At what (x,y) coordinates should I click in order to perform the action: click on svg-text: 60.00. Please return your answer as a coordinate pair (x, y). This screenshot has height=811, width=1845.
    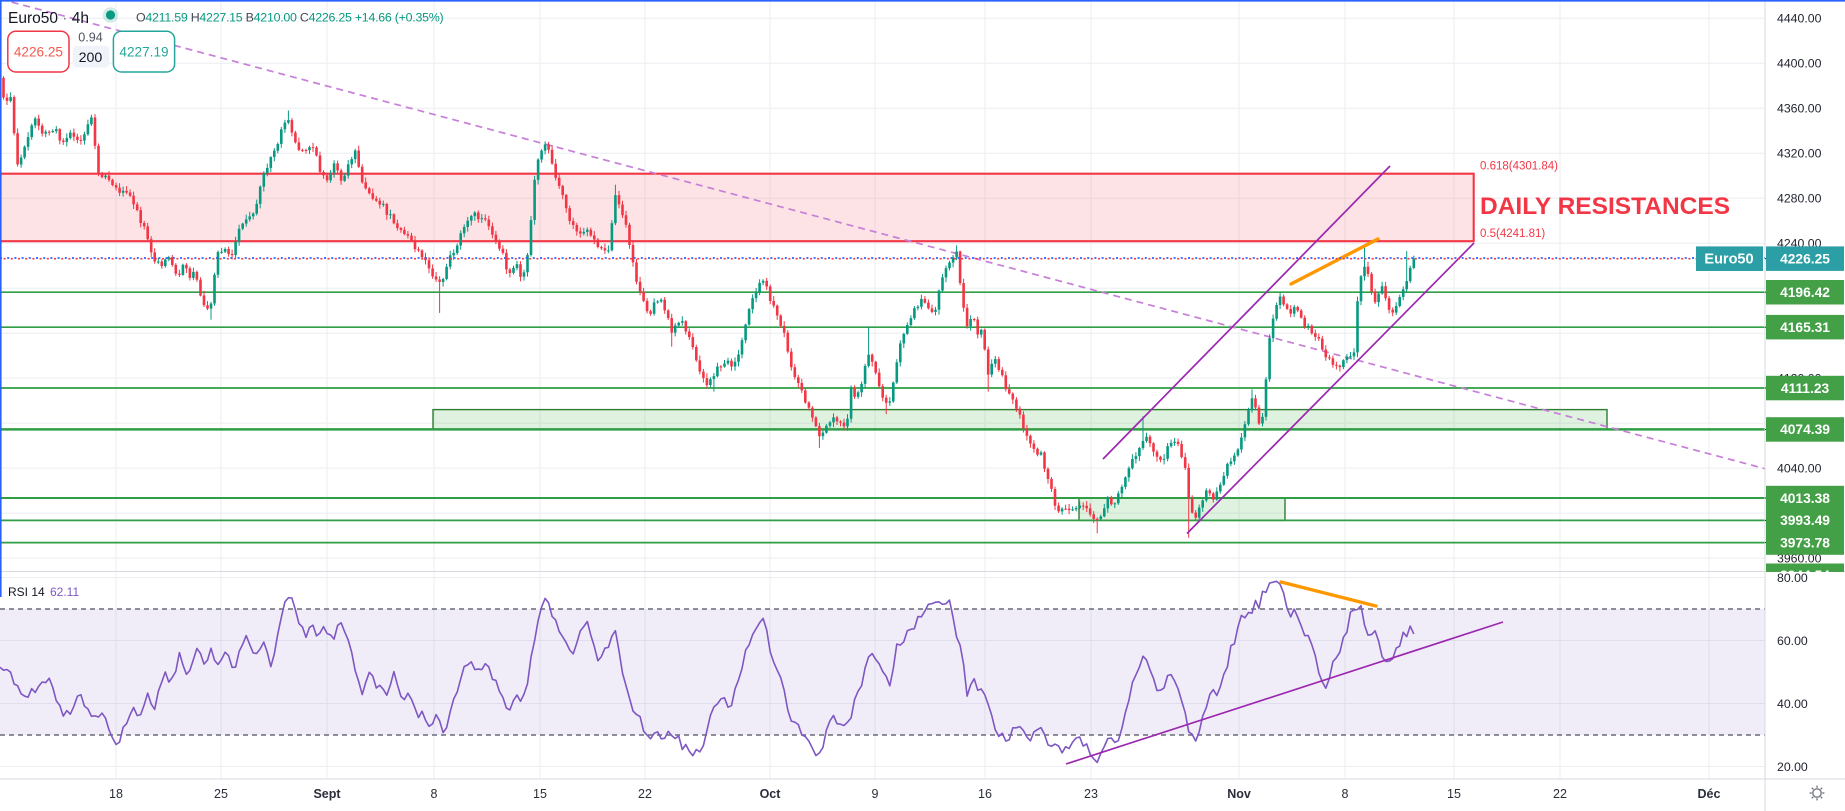
    Looking at the image, I should click on (1792, 641).